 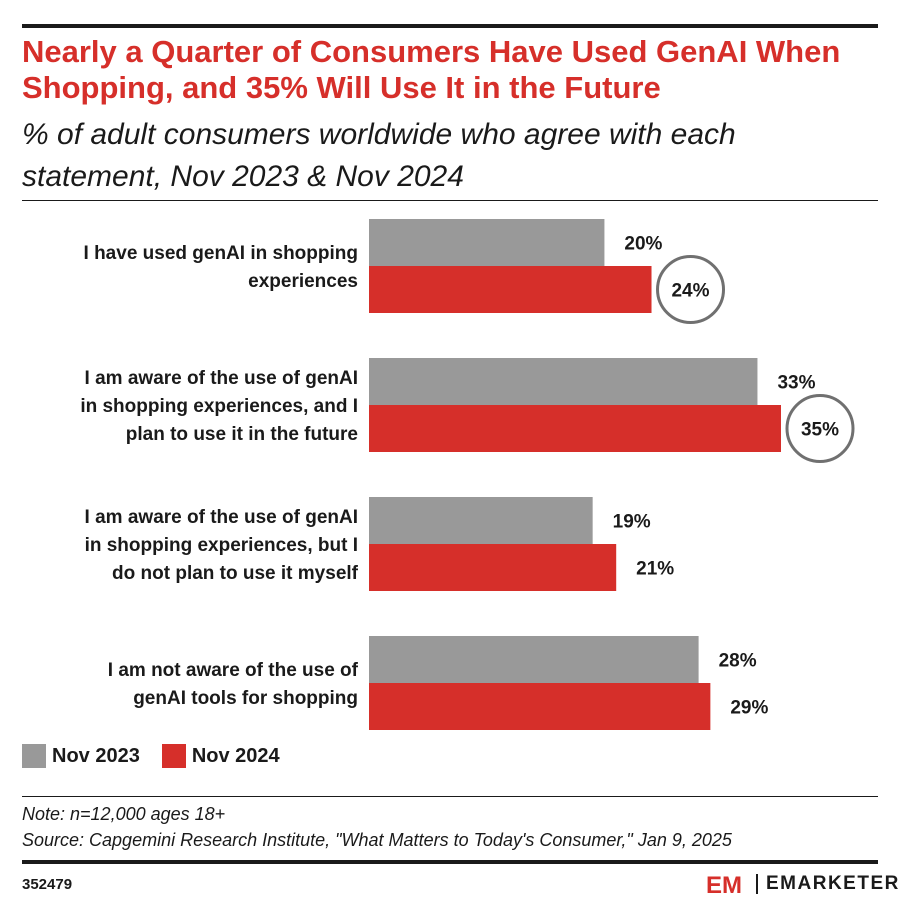 I want to click on category-label-2-line-3: plan to use it in the future, so click(x=242, y=434).